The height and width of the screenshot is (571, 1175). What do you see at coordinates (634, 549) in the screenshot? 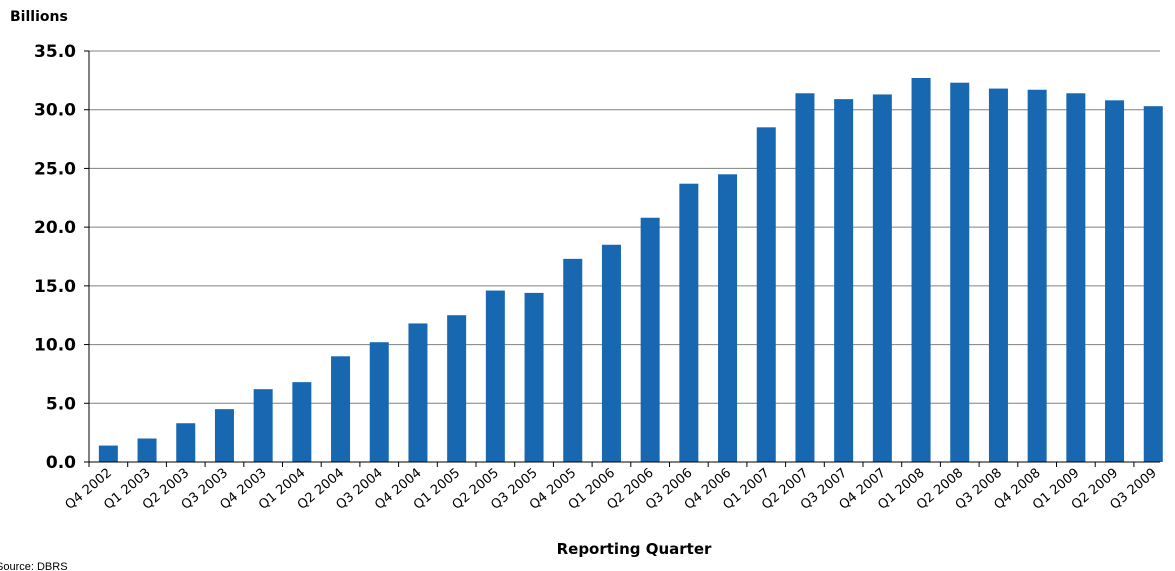
I see `x-axis-label: Reporting Quarter` at bounding box center [634, 549].